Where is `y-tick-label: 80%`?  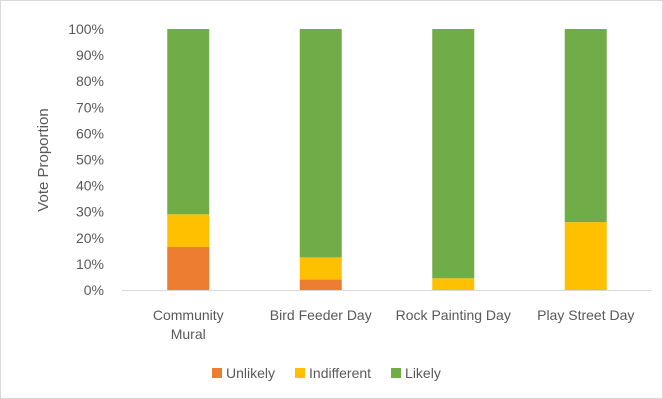 y-tick-label: 80% is located at coordinates (90, 81).